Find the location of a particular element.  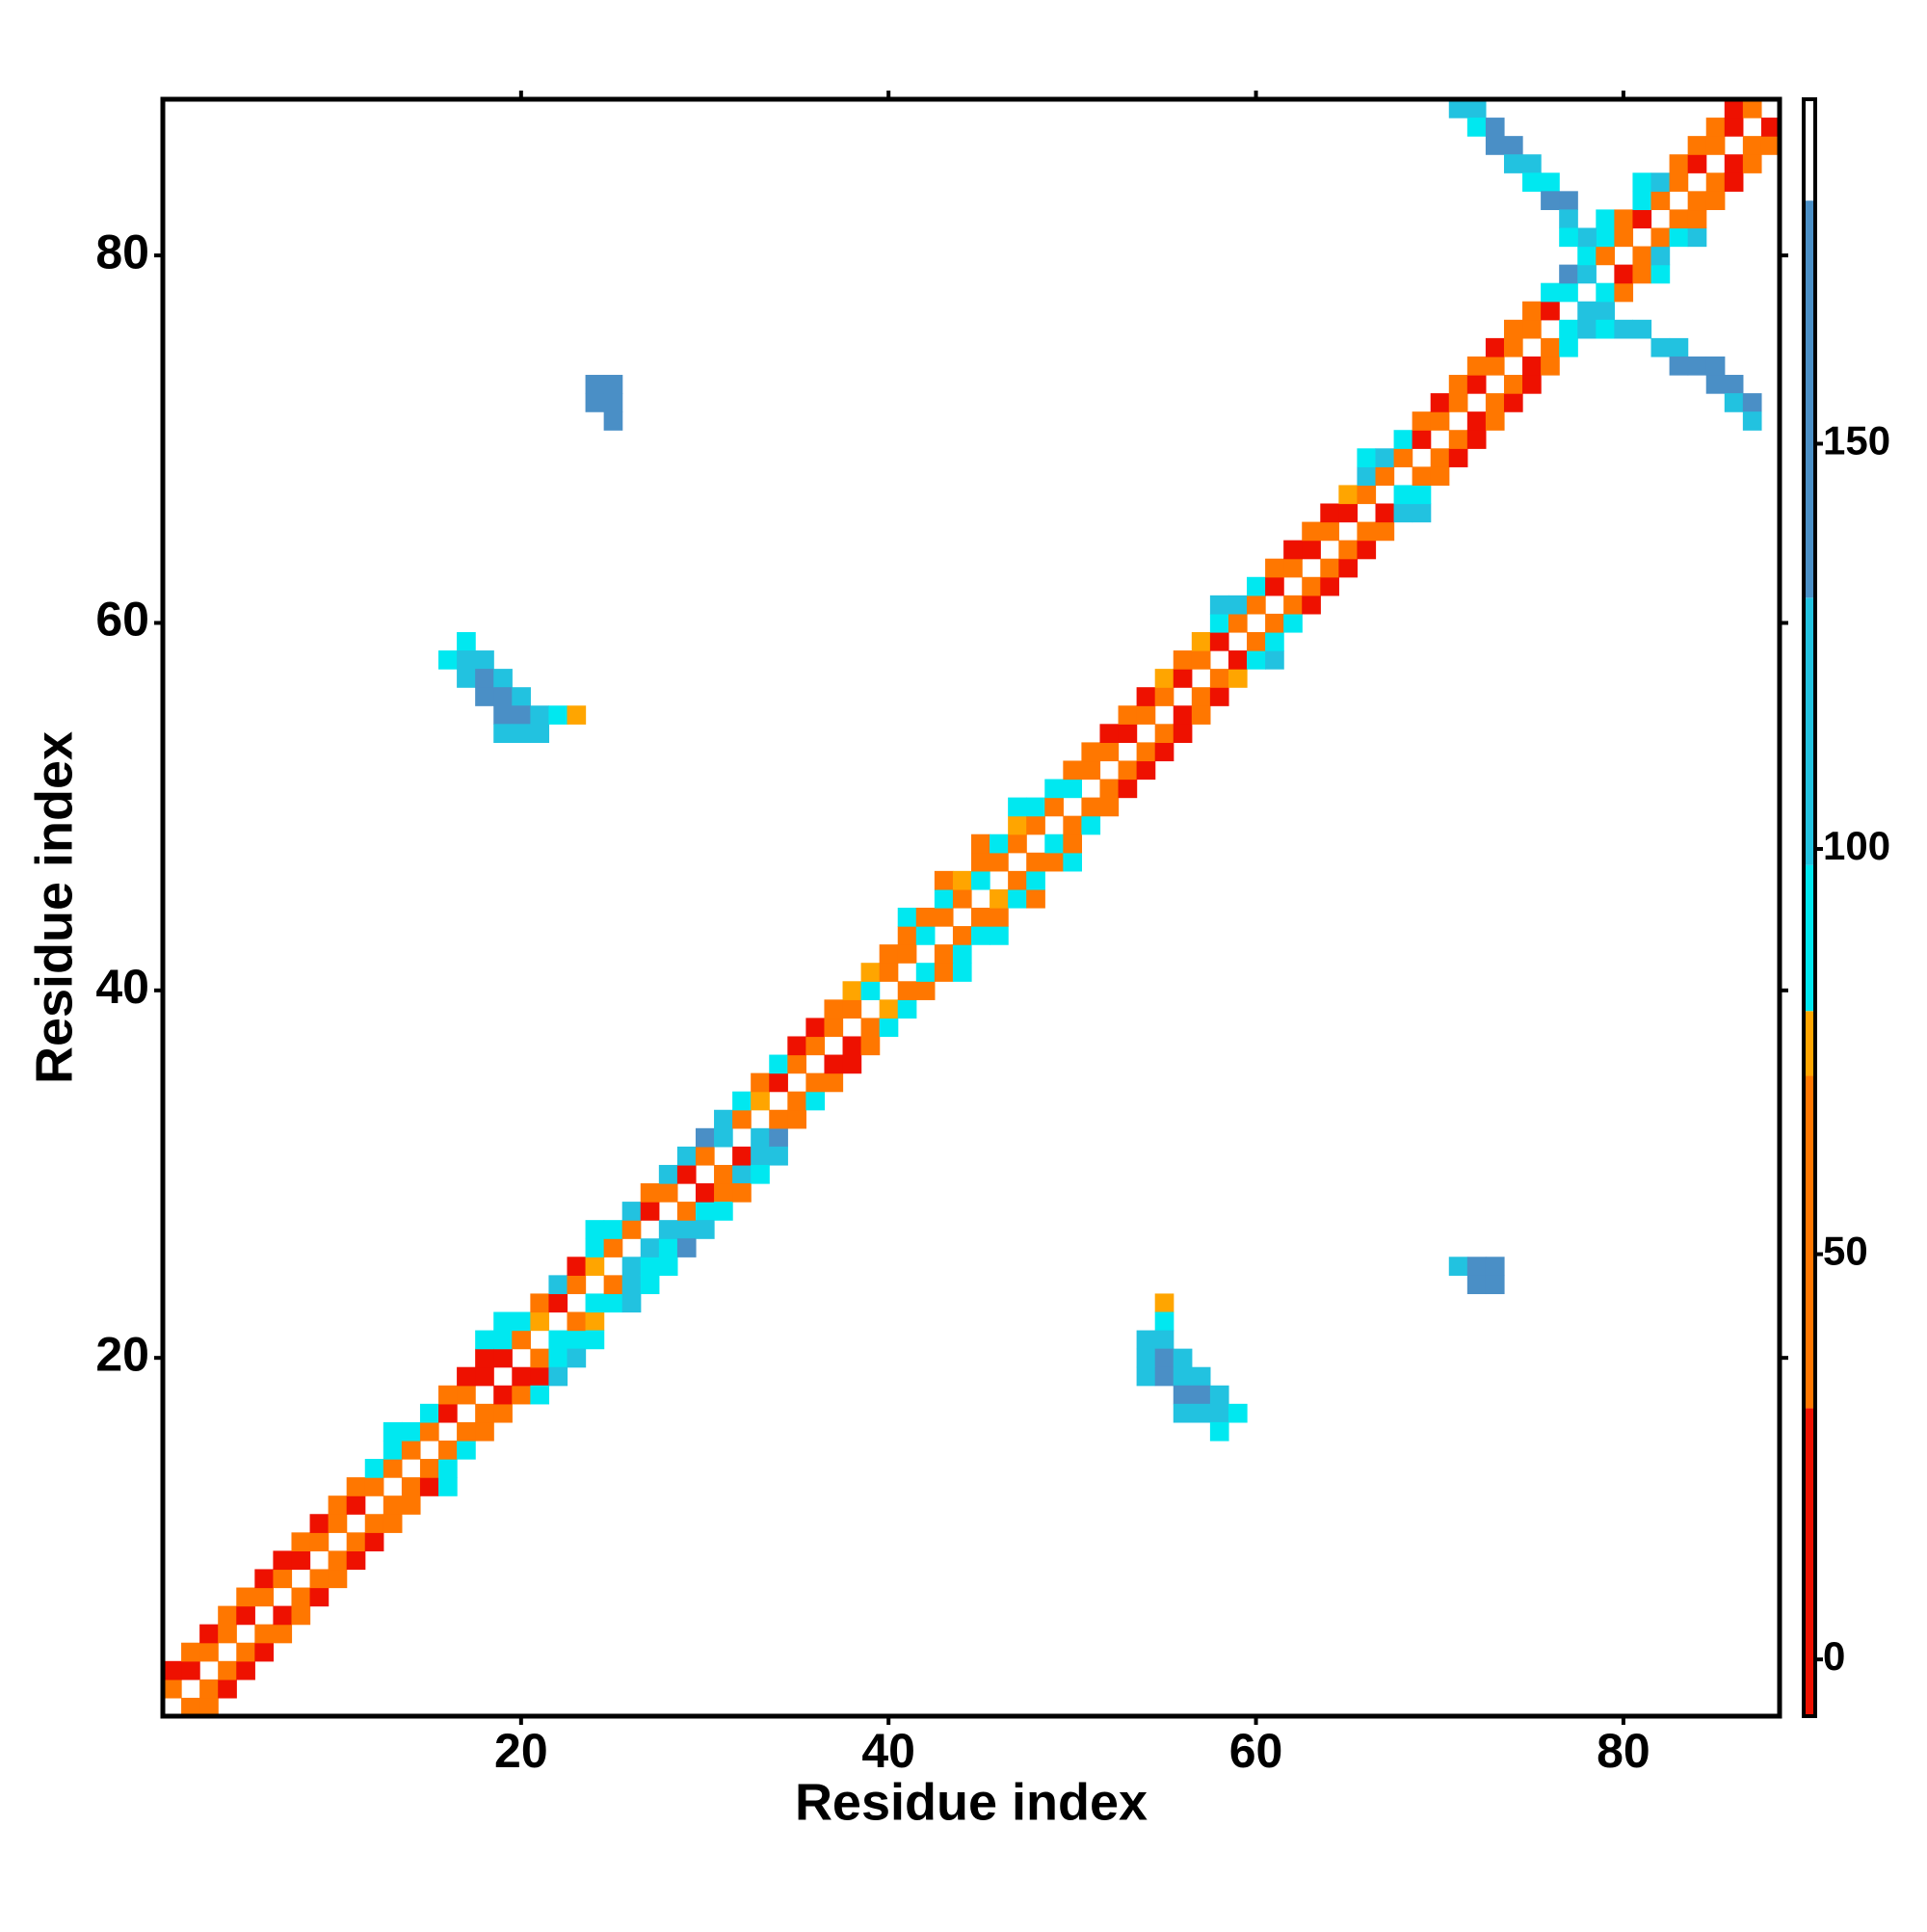

colorbar-tick-label: 50 is located at coordinates (1845, 1251).